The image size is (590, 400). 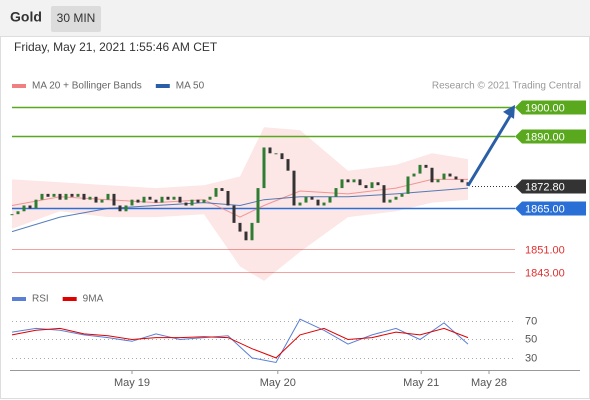 I want to click on x-tick-label: May 19, so click(x=132, y=383).